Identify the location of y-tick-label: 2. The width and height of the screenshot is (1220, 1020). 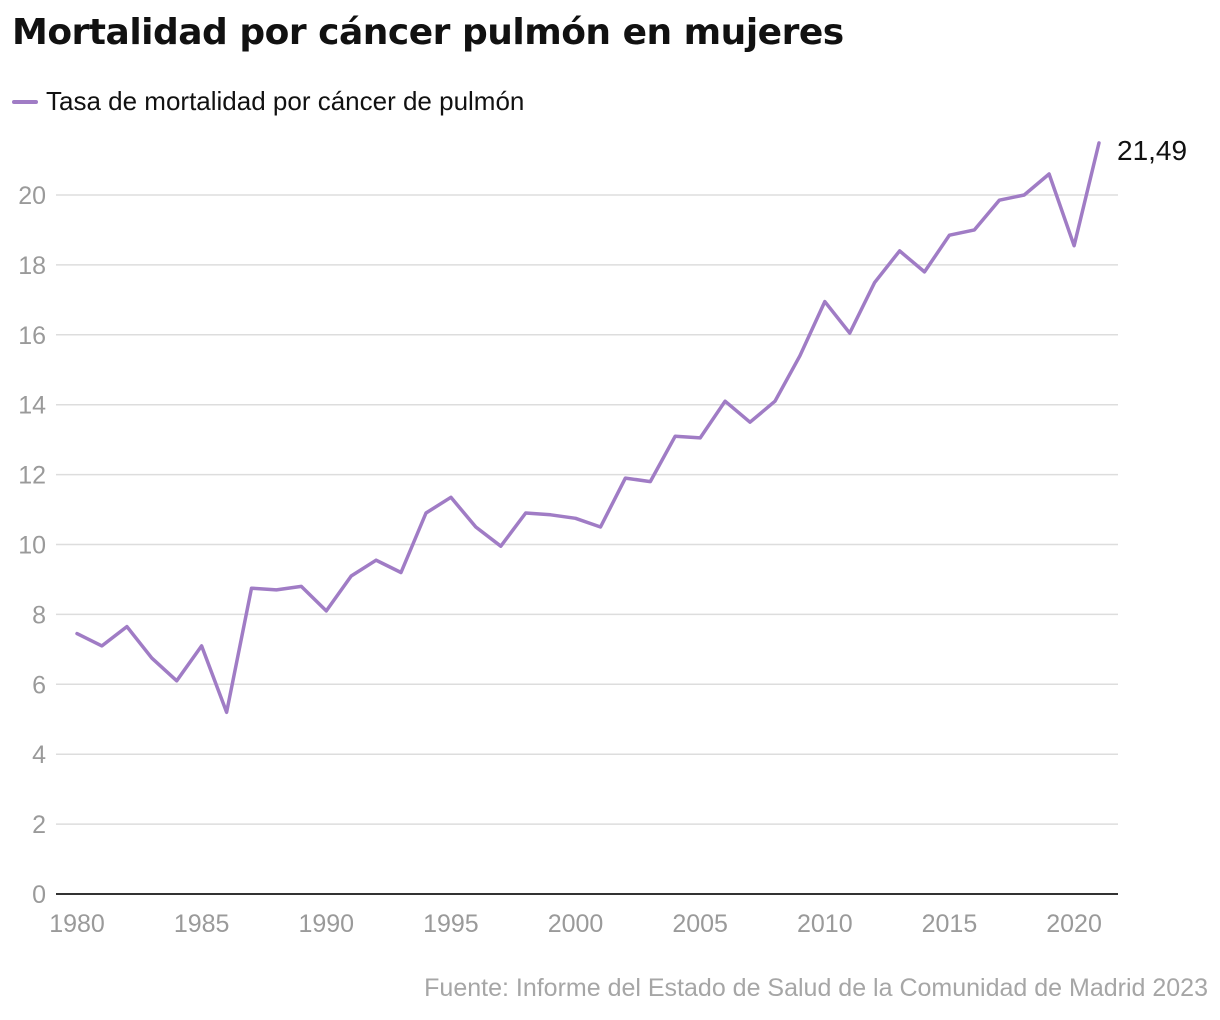
(39, 825).